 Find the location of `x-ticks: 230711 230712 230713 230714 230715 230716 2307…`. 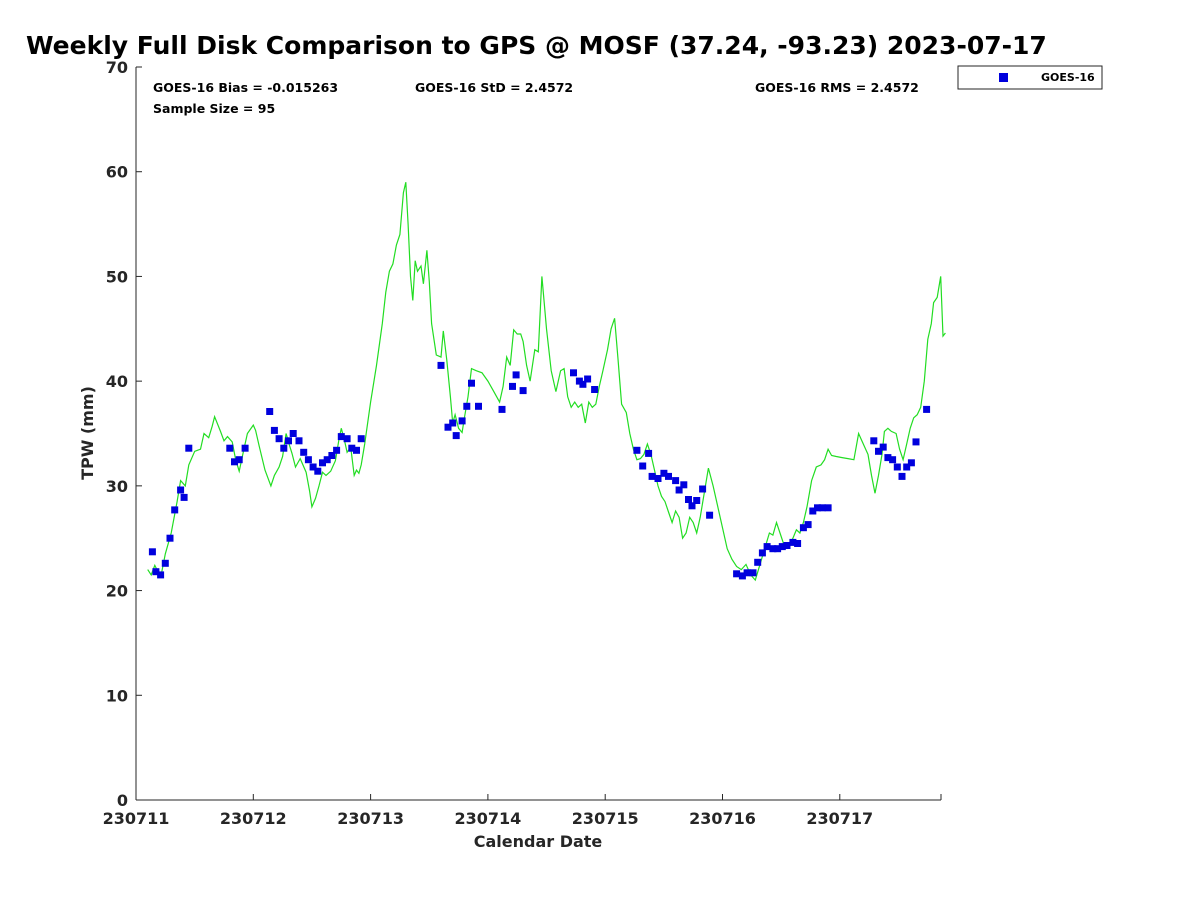

x-ticks: 230711 230712 230713 230714 230715 230716 2307… is located at coordinates (522, 811).